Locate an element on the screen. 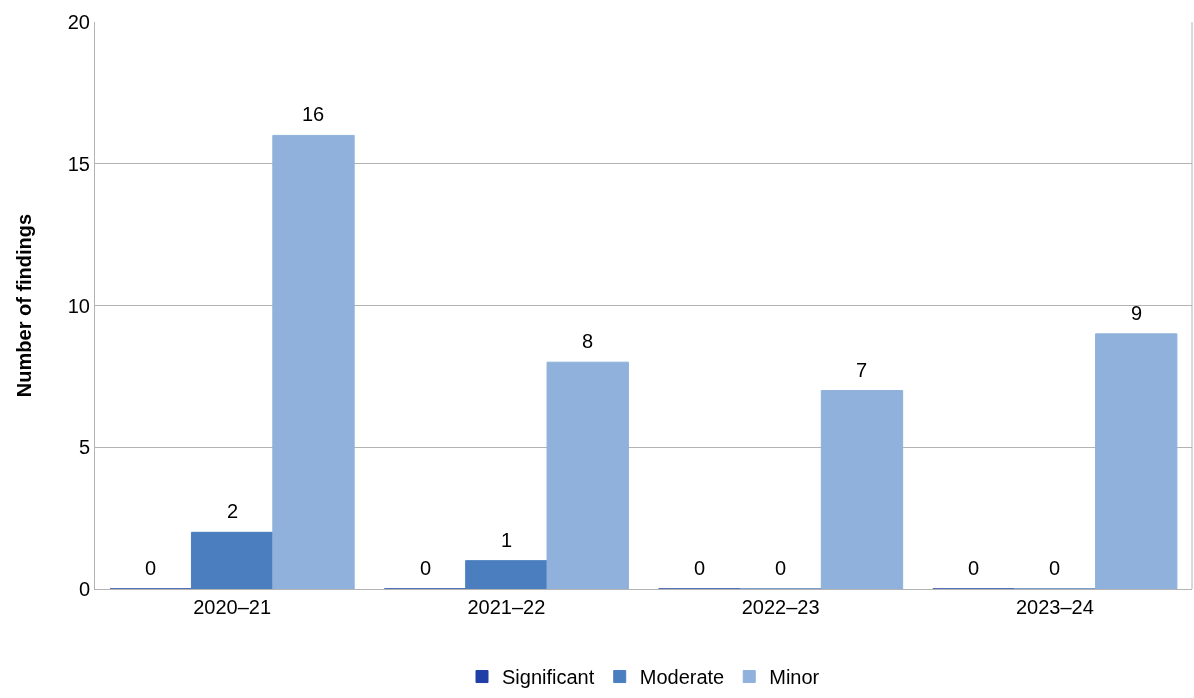 The image size is (1194, 698). data-label: 8 is located at coordinates (588, 341).